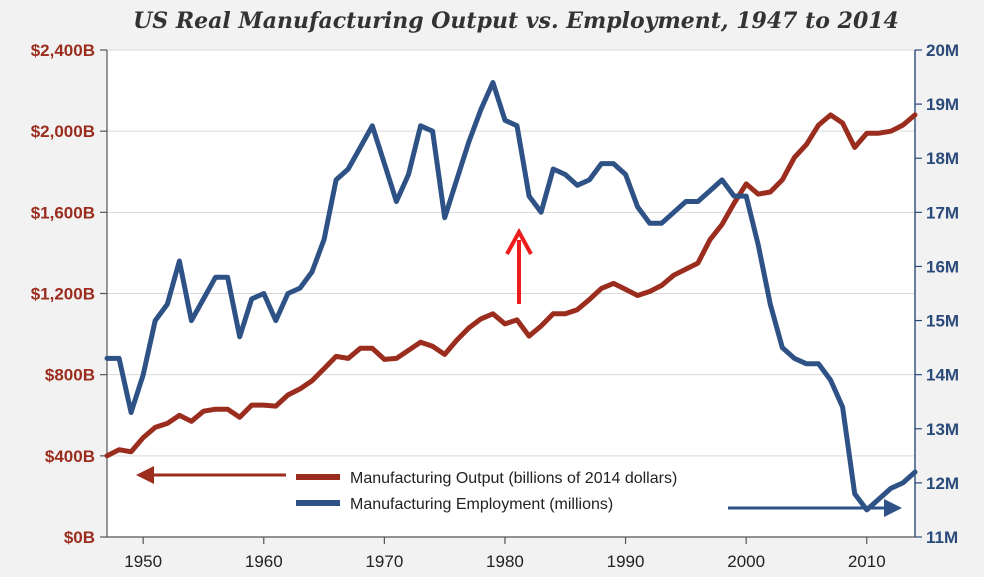  What do you see at coordinates (63, 212) in the screenshot?
I see `left-tick-label: $1,600B` at bounding box center [63, 212].